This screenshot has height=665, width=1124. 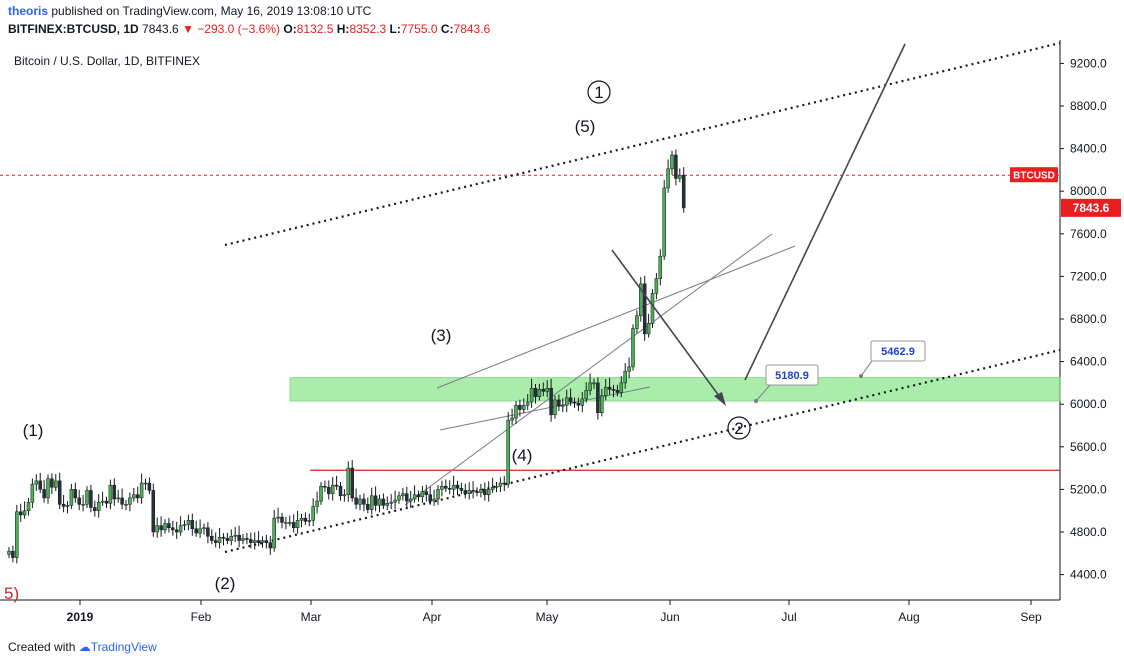 What do you see at coordinates (898, 351) in the screenshot?
I see `callout-2-box` at bounding box center [898, 351].